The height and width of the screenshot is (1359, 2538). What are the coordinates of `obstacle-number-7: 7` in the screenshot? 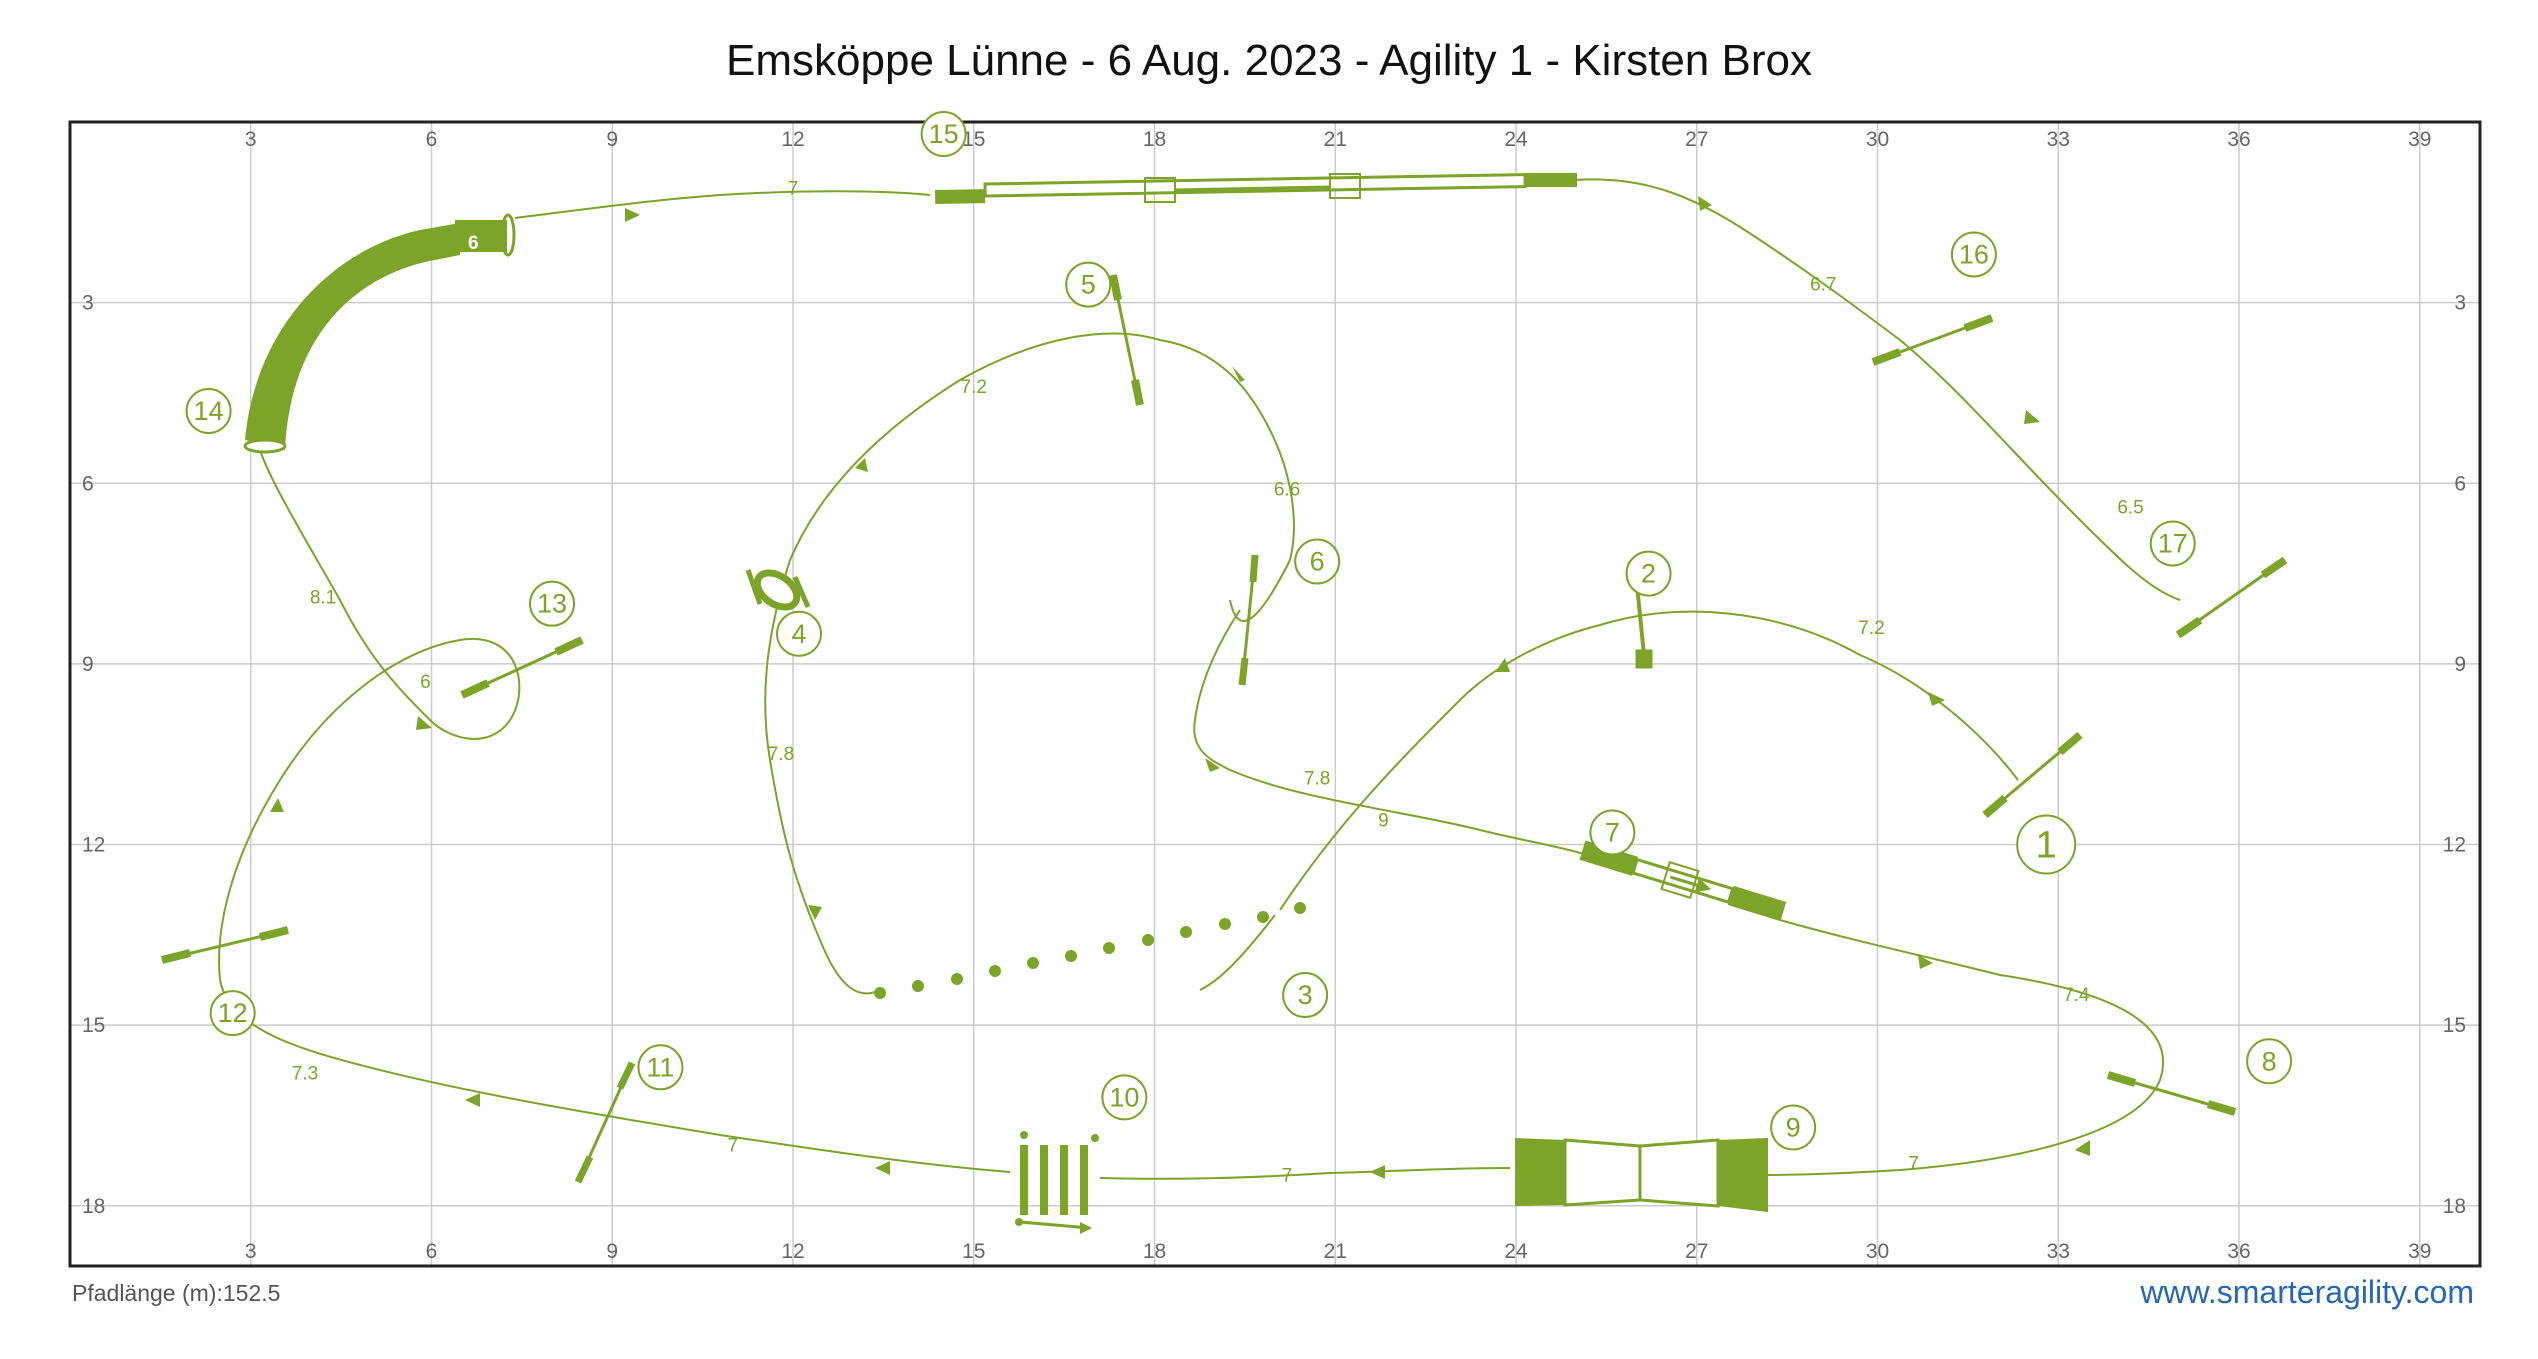 It's located at (1612, 832).